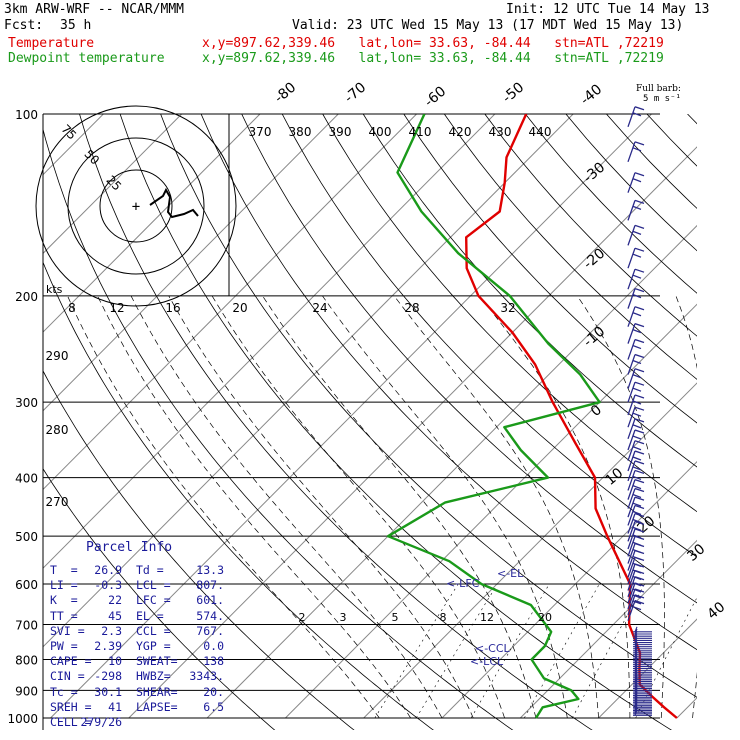 The image size is (740, 740). I want to click on init-time: Init: 12 UTC Tue 14 May 13, so click(608, 9).